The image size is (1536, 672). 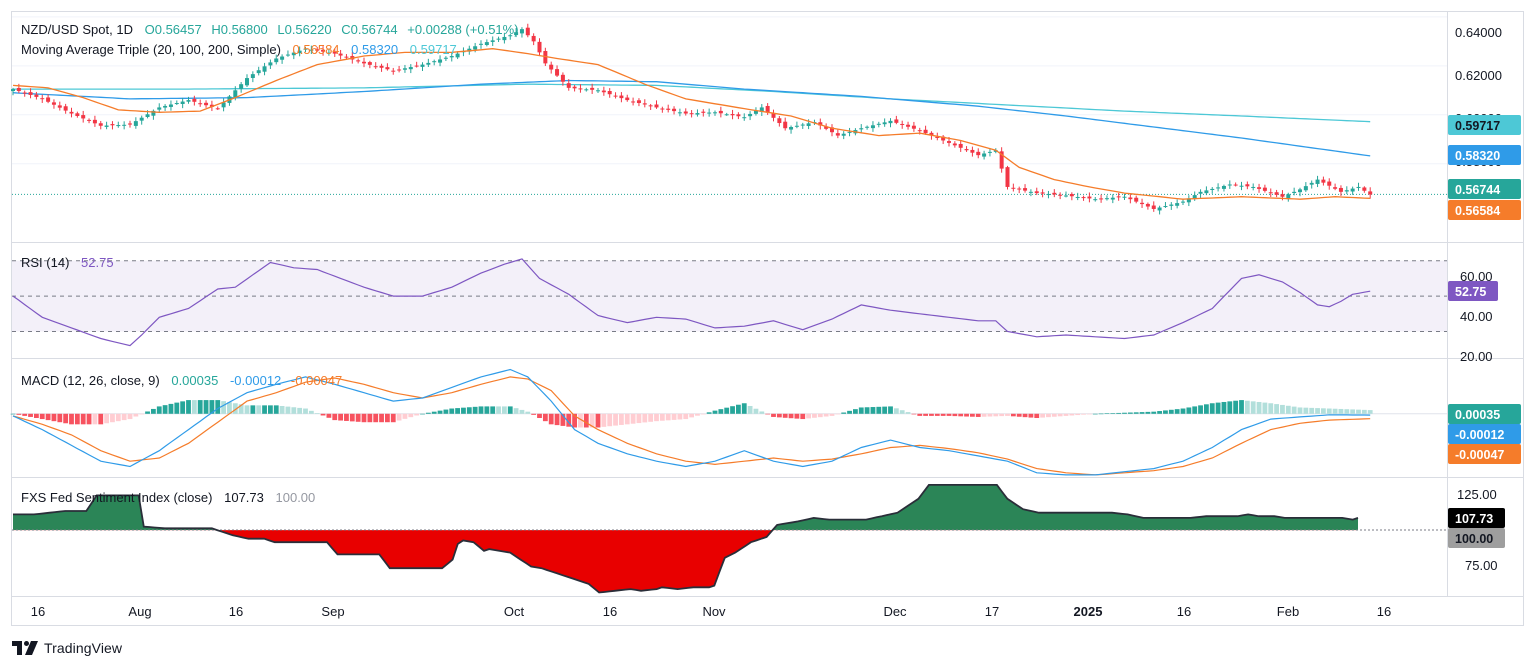 I want to click on rsi-value: 52.75, so click(x=97, y=262).